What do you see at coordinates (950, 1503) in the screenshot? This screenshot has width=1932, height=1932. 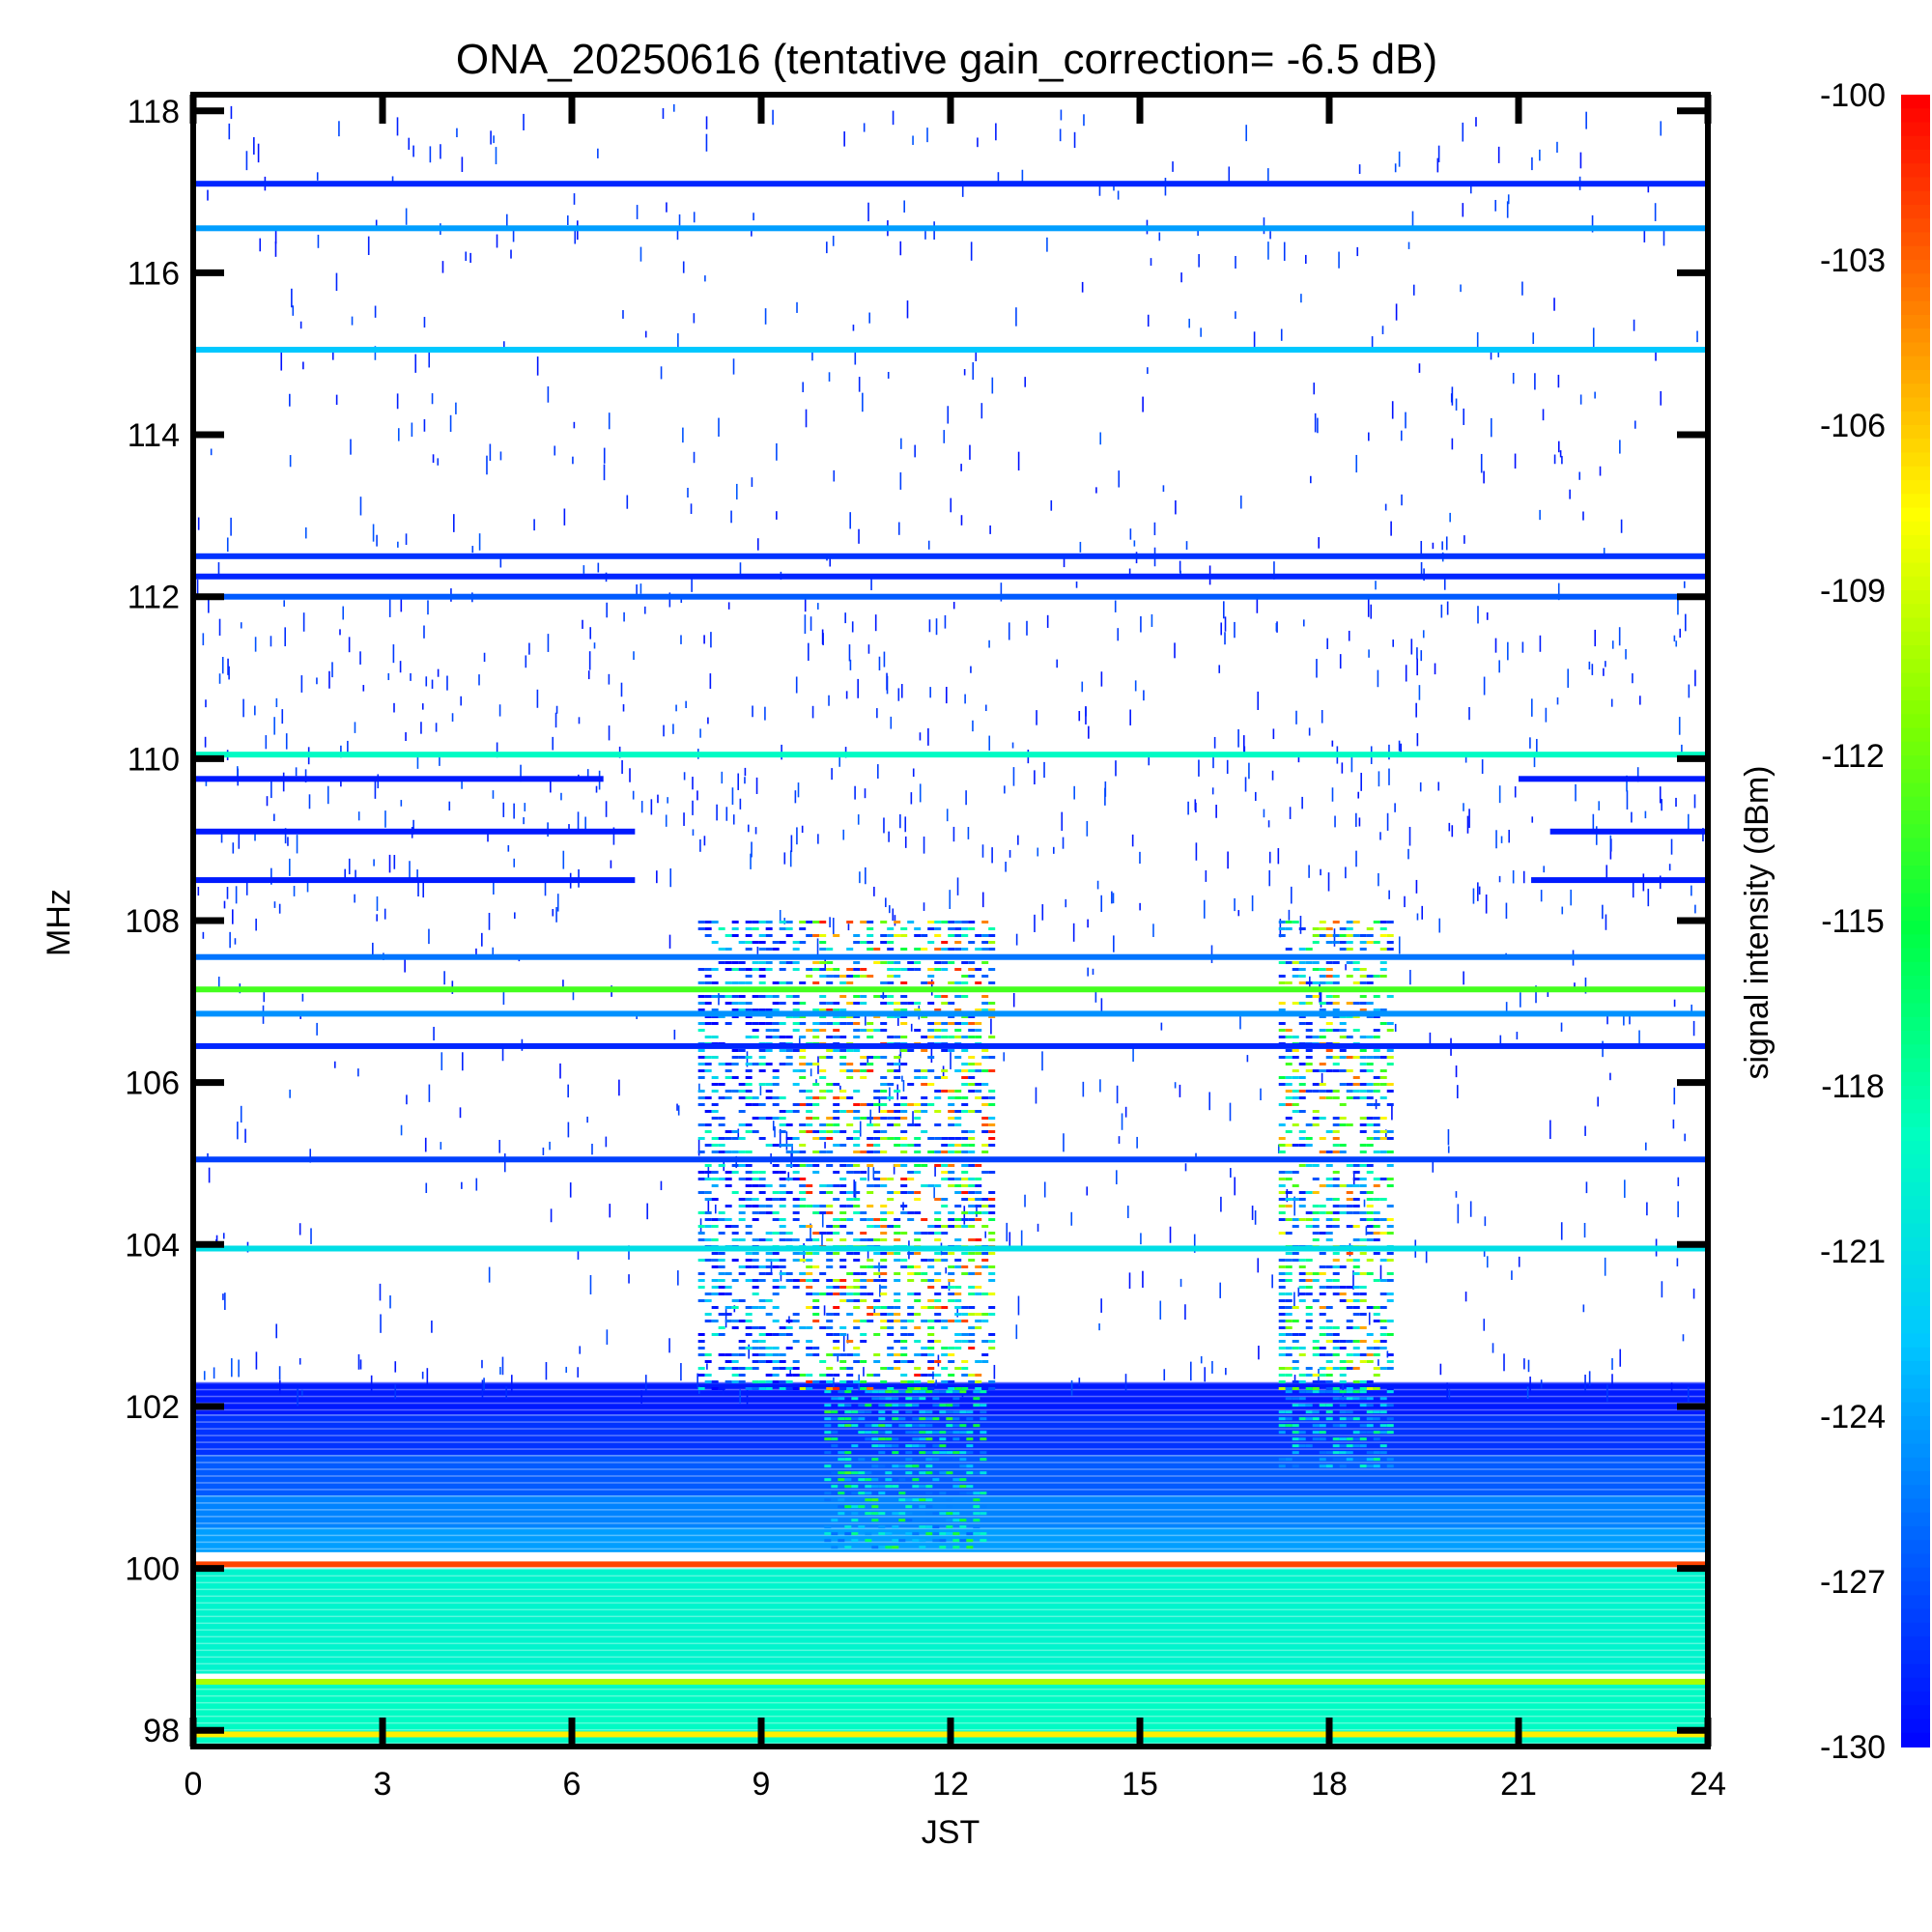 I see `band-stripe` at bounding box center [950, 1503].